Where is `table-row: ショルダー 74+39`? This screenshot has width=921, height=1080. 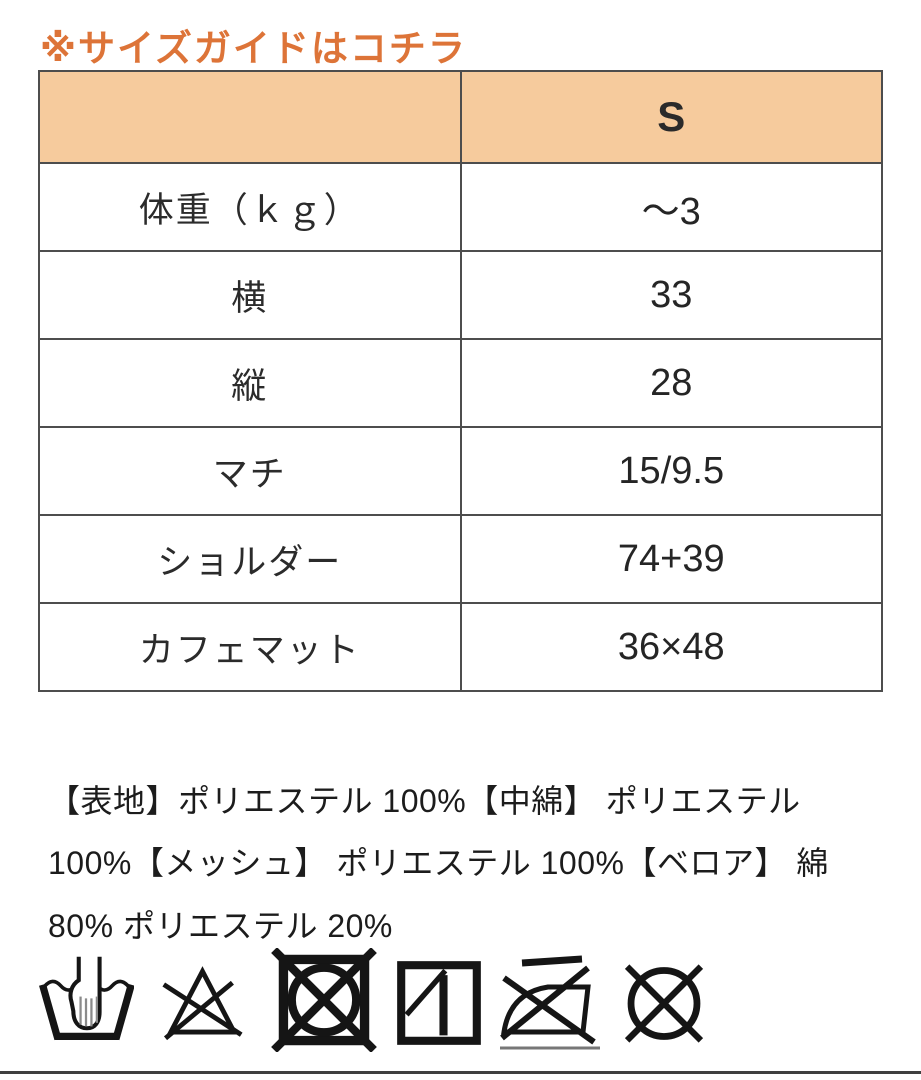 table-row: ショルダー 74+39 is located at coordinates (460, 559).